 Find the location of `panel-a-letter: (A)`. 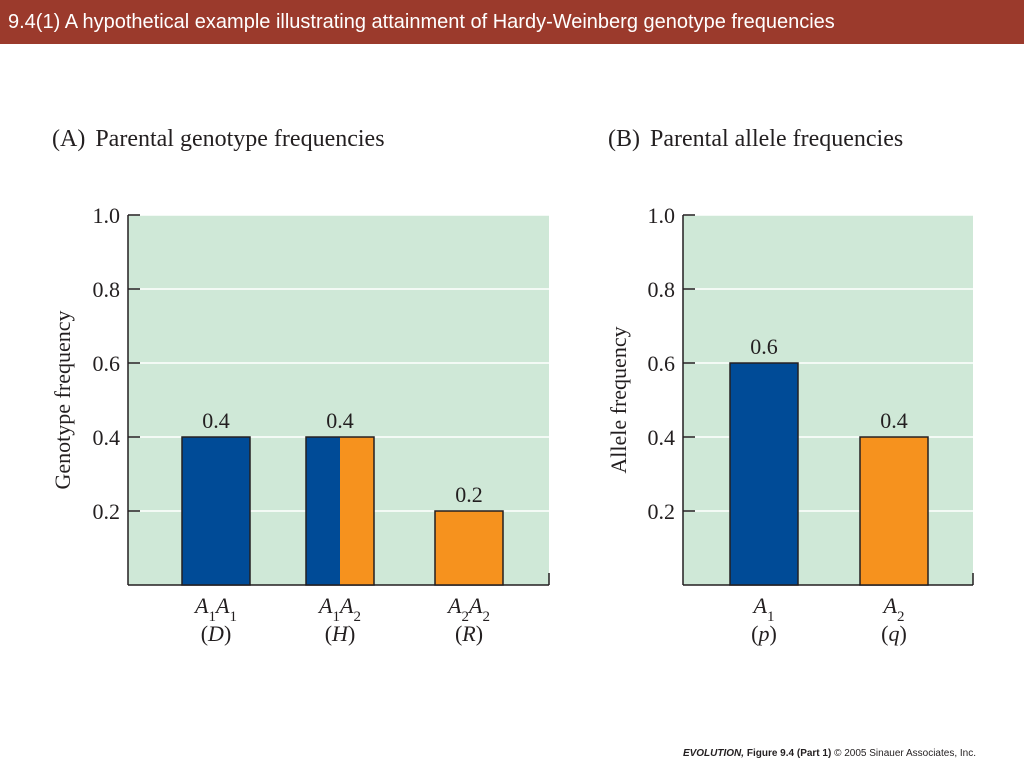

panel-a-letter: (A) is located at coordinates (69, 139).